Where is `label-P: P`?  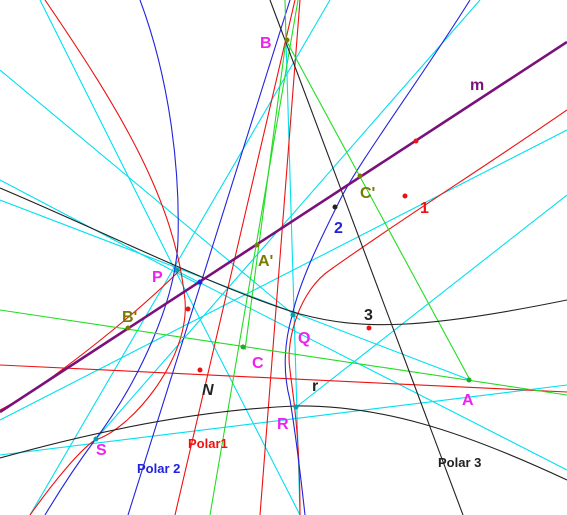 label-P: P is located at coordinates (157, 277).